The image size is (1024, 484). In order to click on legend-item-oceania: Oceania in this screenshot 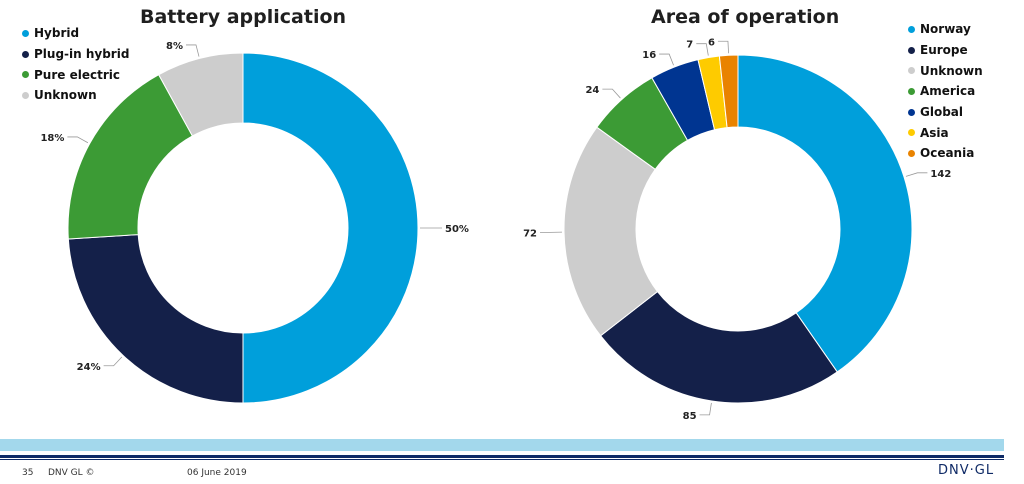, I will do `click(945, 153)`.